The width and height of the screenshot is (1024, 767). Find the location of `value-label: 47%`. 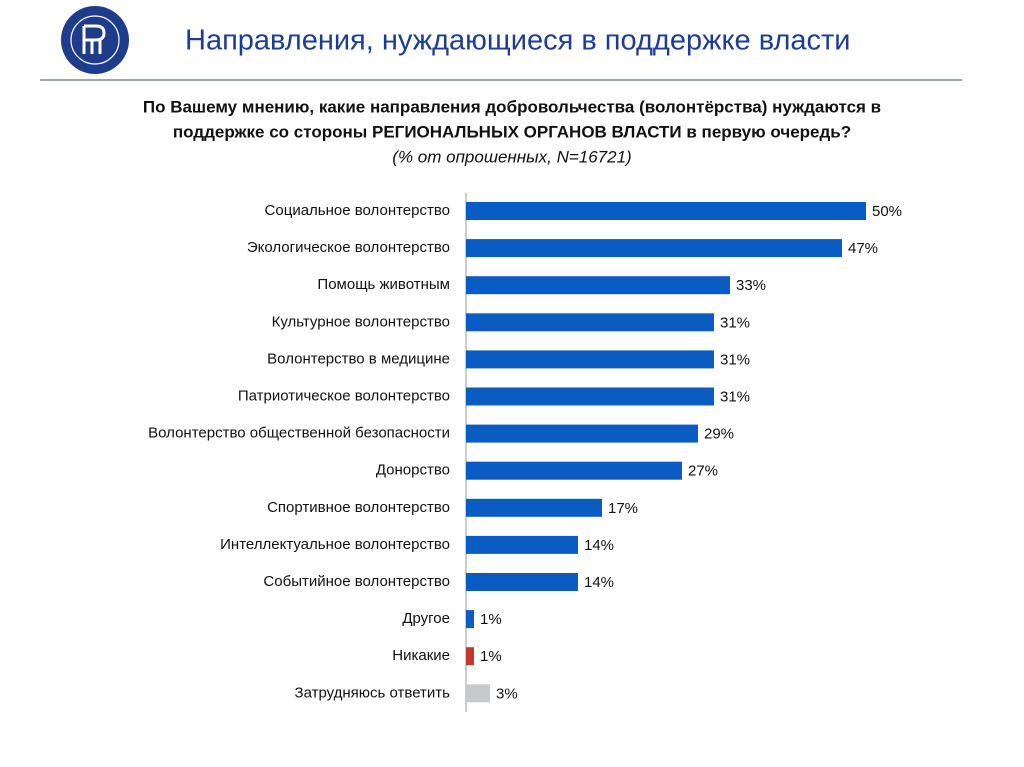

value-label: 47% is located at coordinates (863, 248).